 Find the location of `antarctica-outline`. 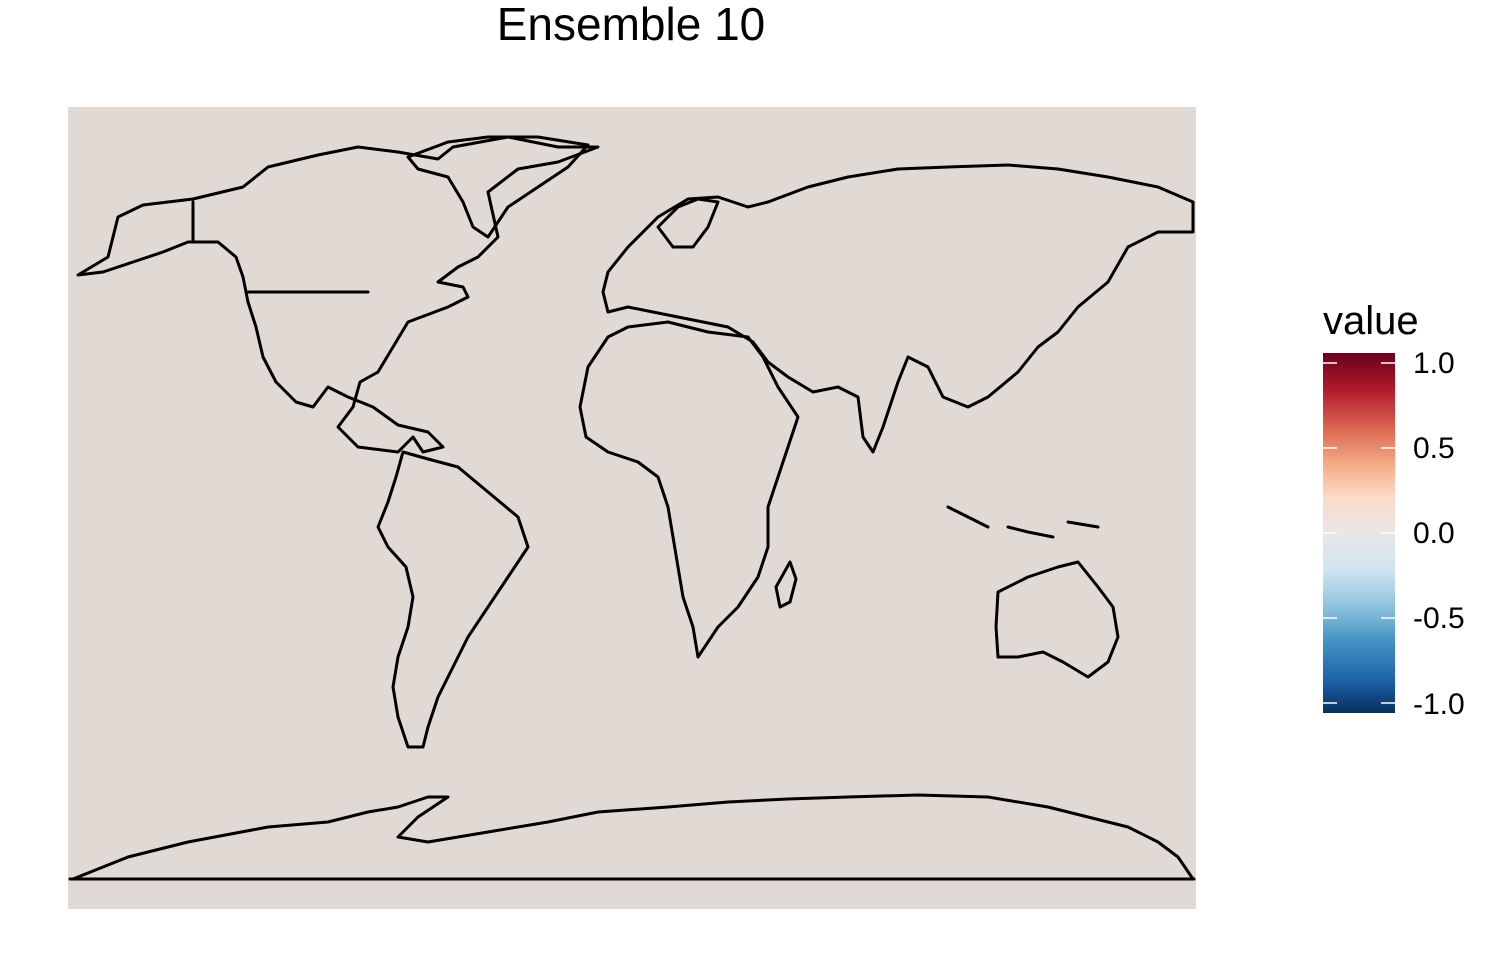

antarctica-outline is located at coordinates (633, 837).